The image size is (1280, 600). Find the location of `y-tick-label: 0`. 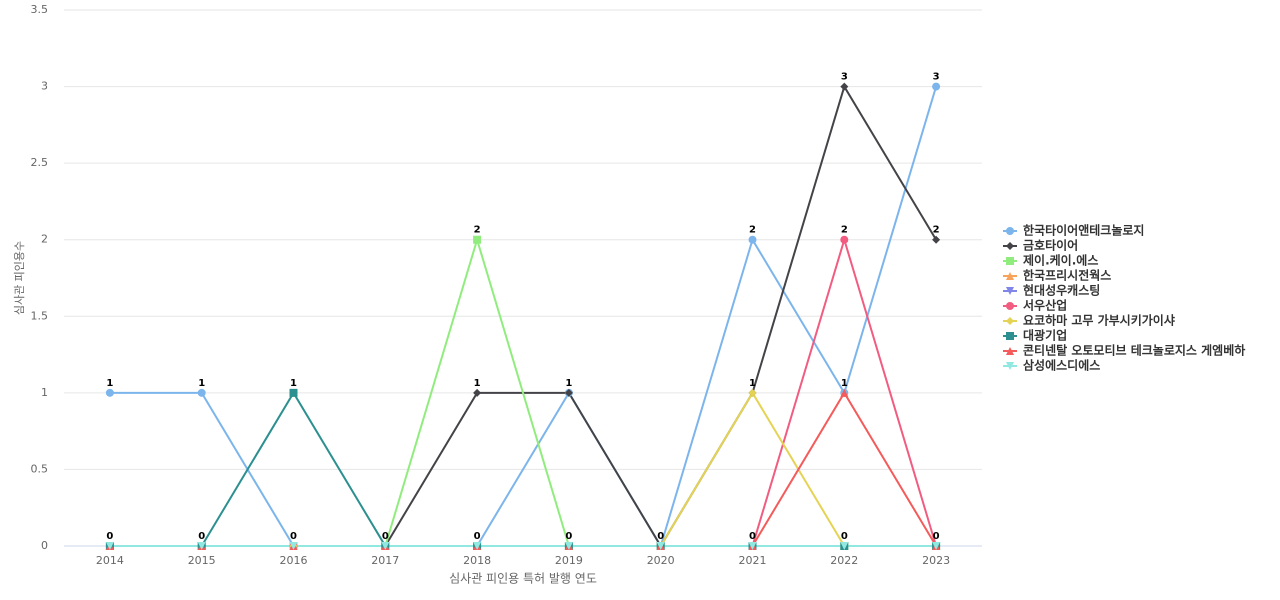

y-tick-label: 0 is located at coordinates (44, 545).